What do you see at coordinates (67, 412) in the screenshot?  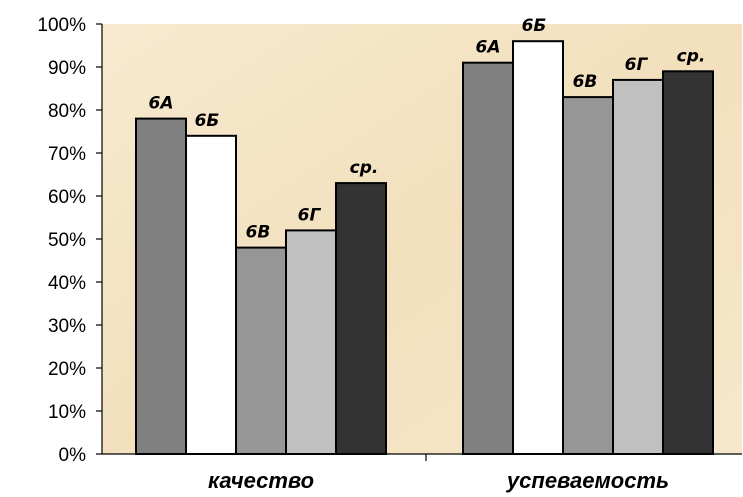 I see `y-tick-label: 10%` at bounding box center [67, 412].